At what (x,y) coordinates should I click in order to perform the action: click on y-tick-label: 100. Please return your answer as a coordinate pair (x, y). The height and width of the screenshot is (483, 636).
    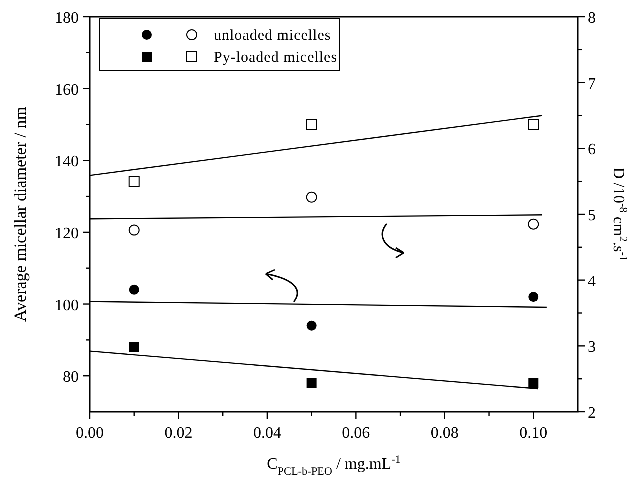
    Looking at the image, I should click on (67, 305).